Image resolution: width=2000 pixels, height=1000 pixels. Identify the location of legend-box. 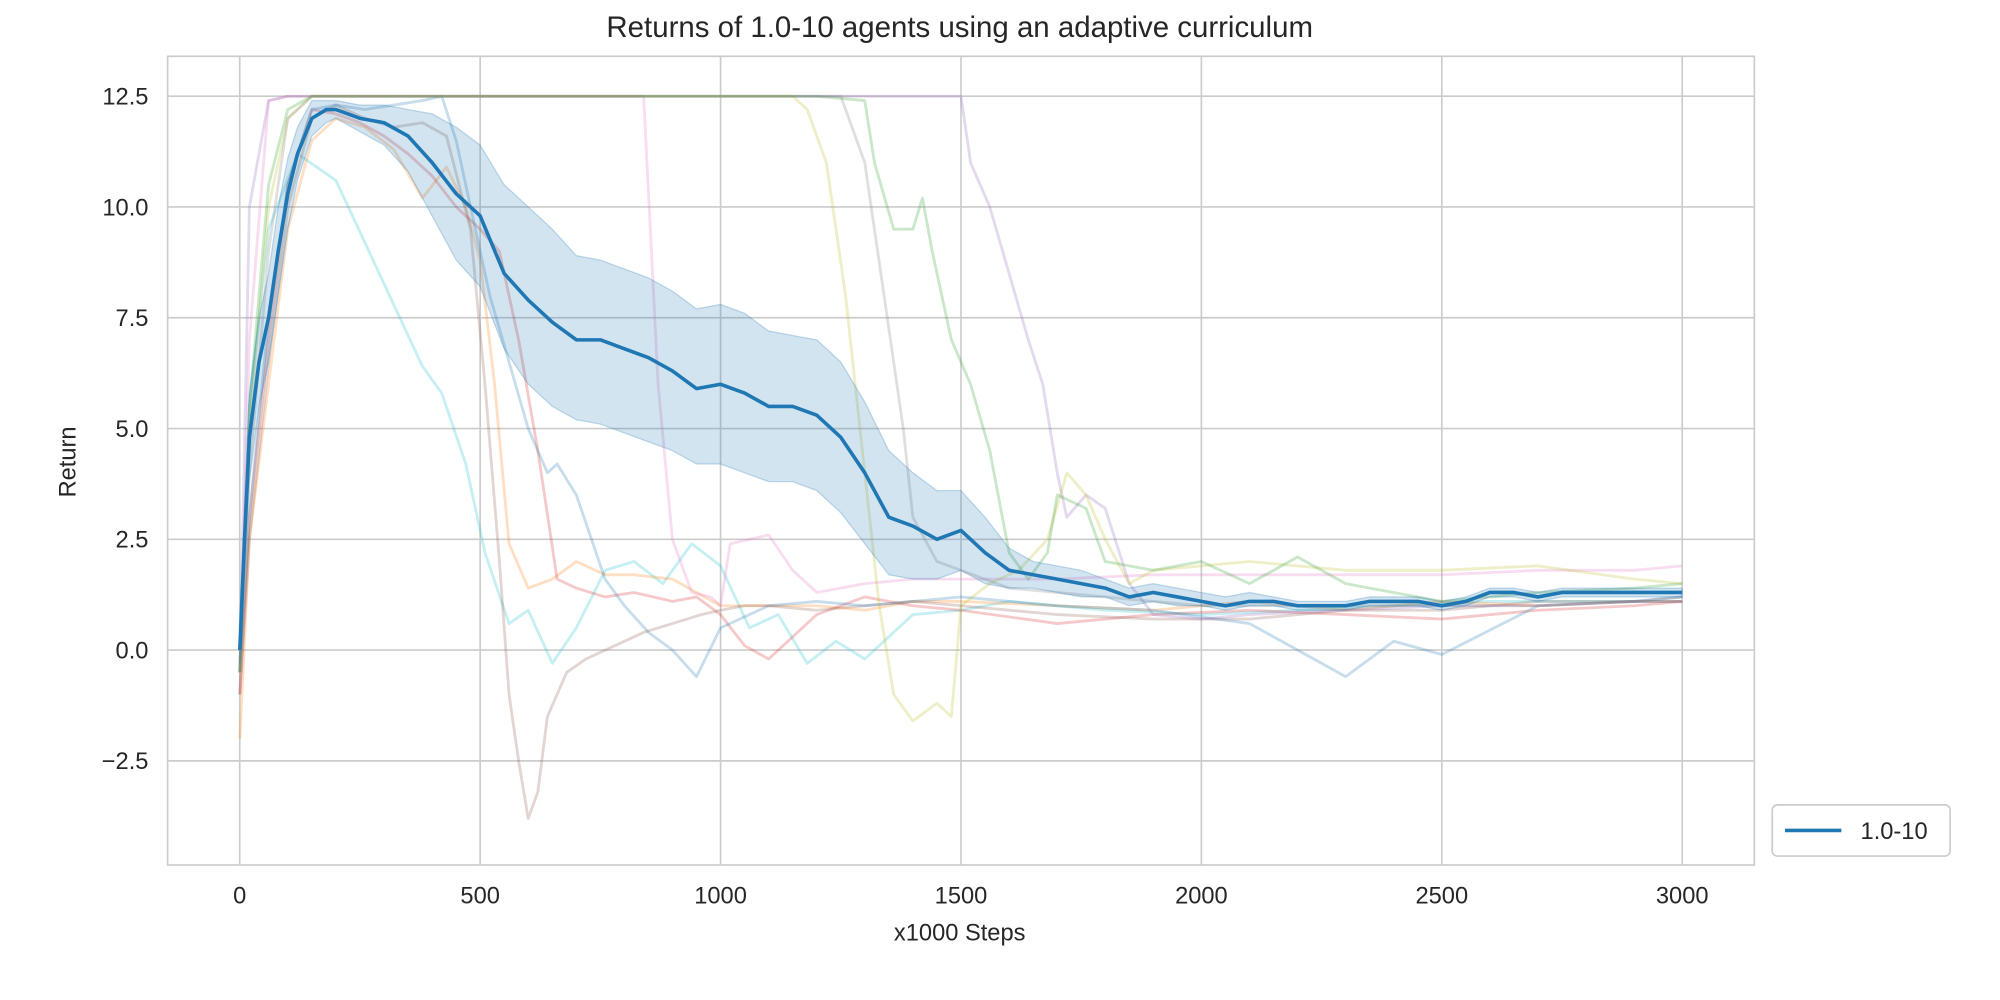
(1861, 830).